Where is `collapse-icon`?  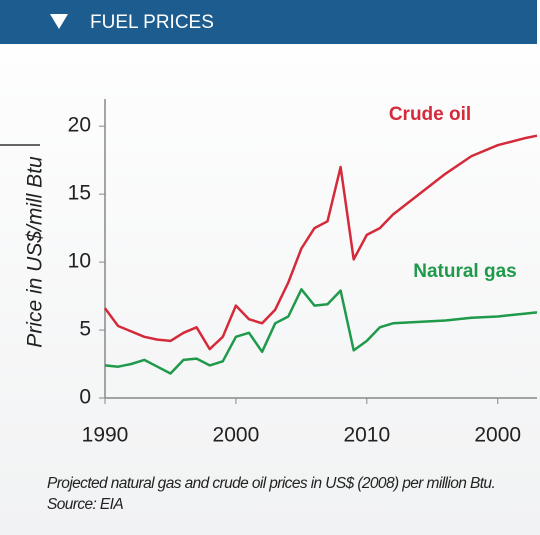
collapse-icon is located at coordinates (59, 21).